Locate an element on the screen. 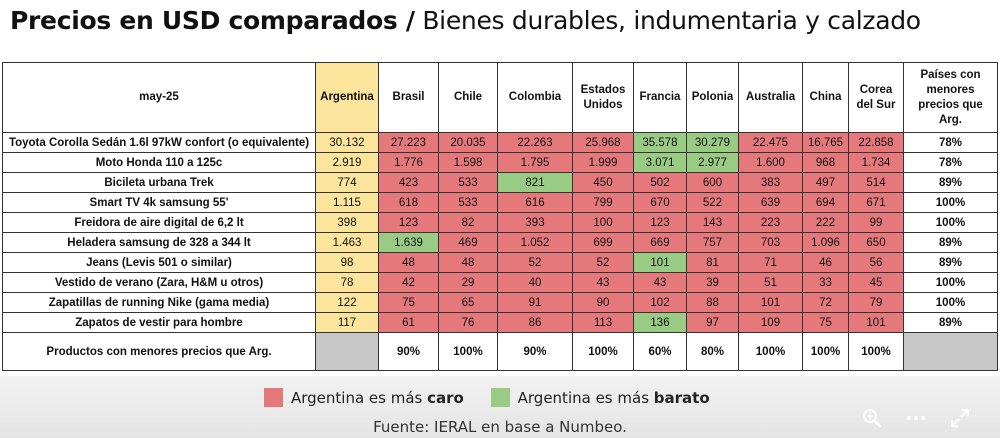 This screenshot has width=1000, height=438. price-cell: 514 is located at coordinates (876, 182).